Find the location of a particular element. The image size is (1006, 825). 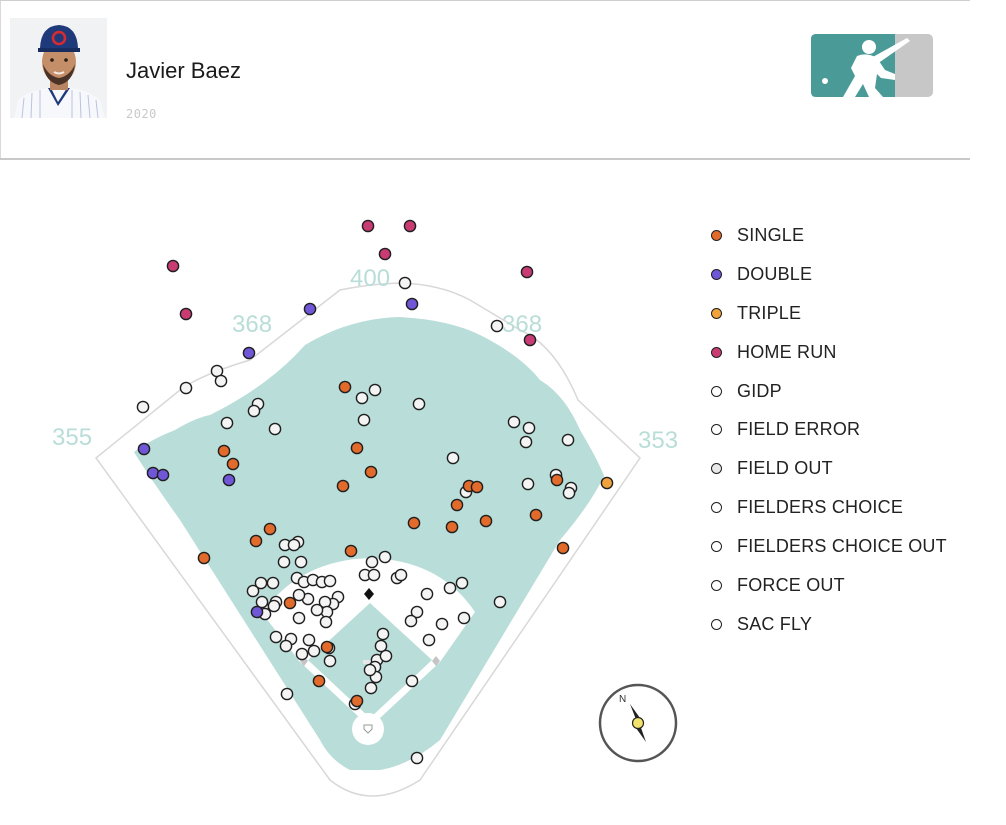

legend-item: SINGLE is located at coordinates (827, 235).